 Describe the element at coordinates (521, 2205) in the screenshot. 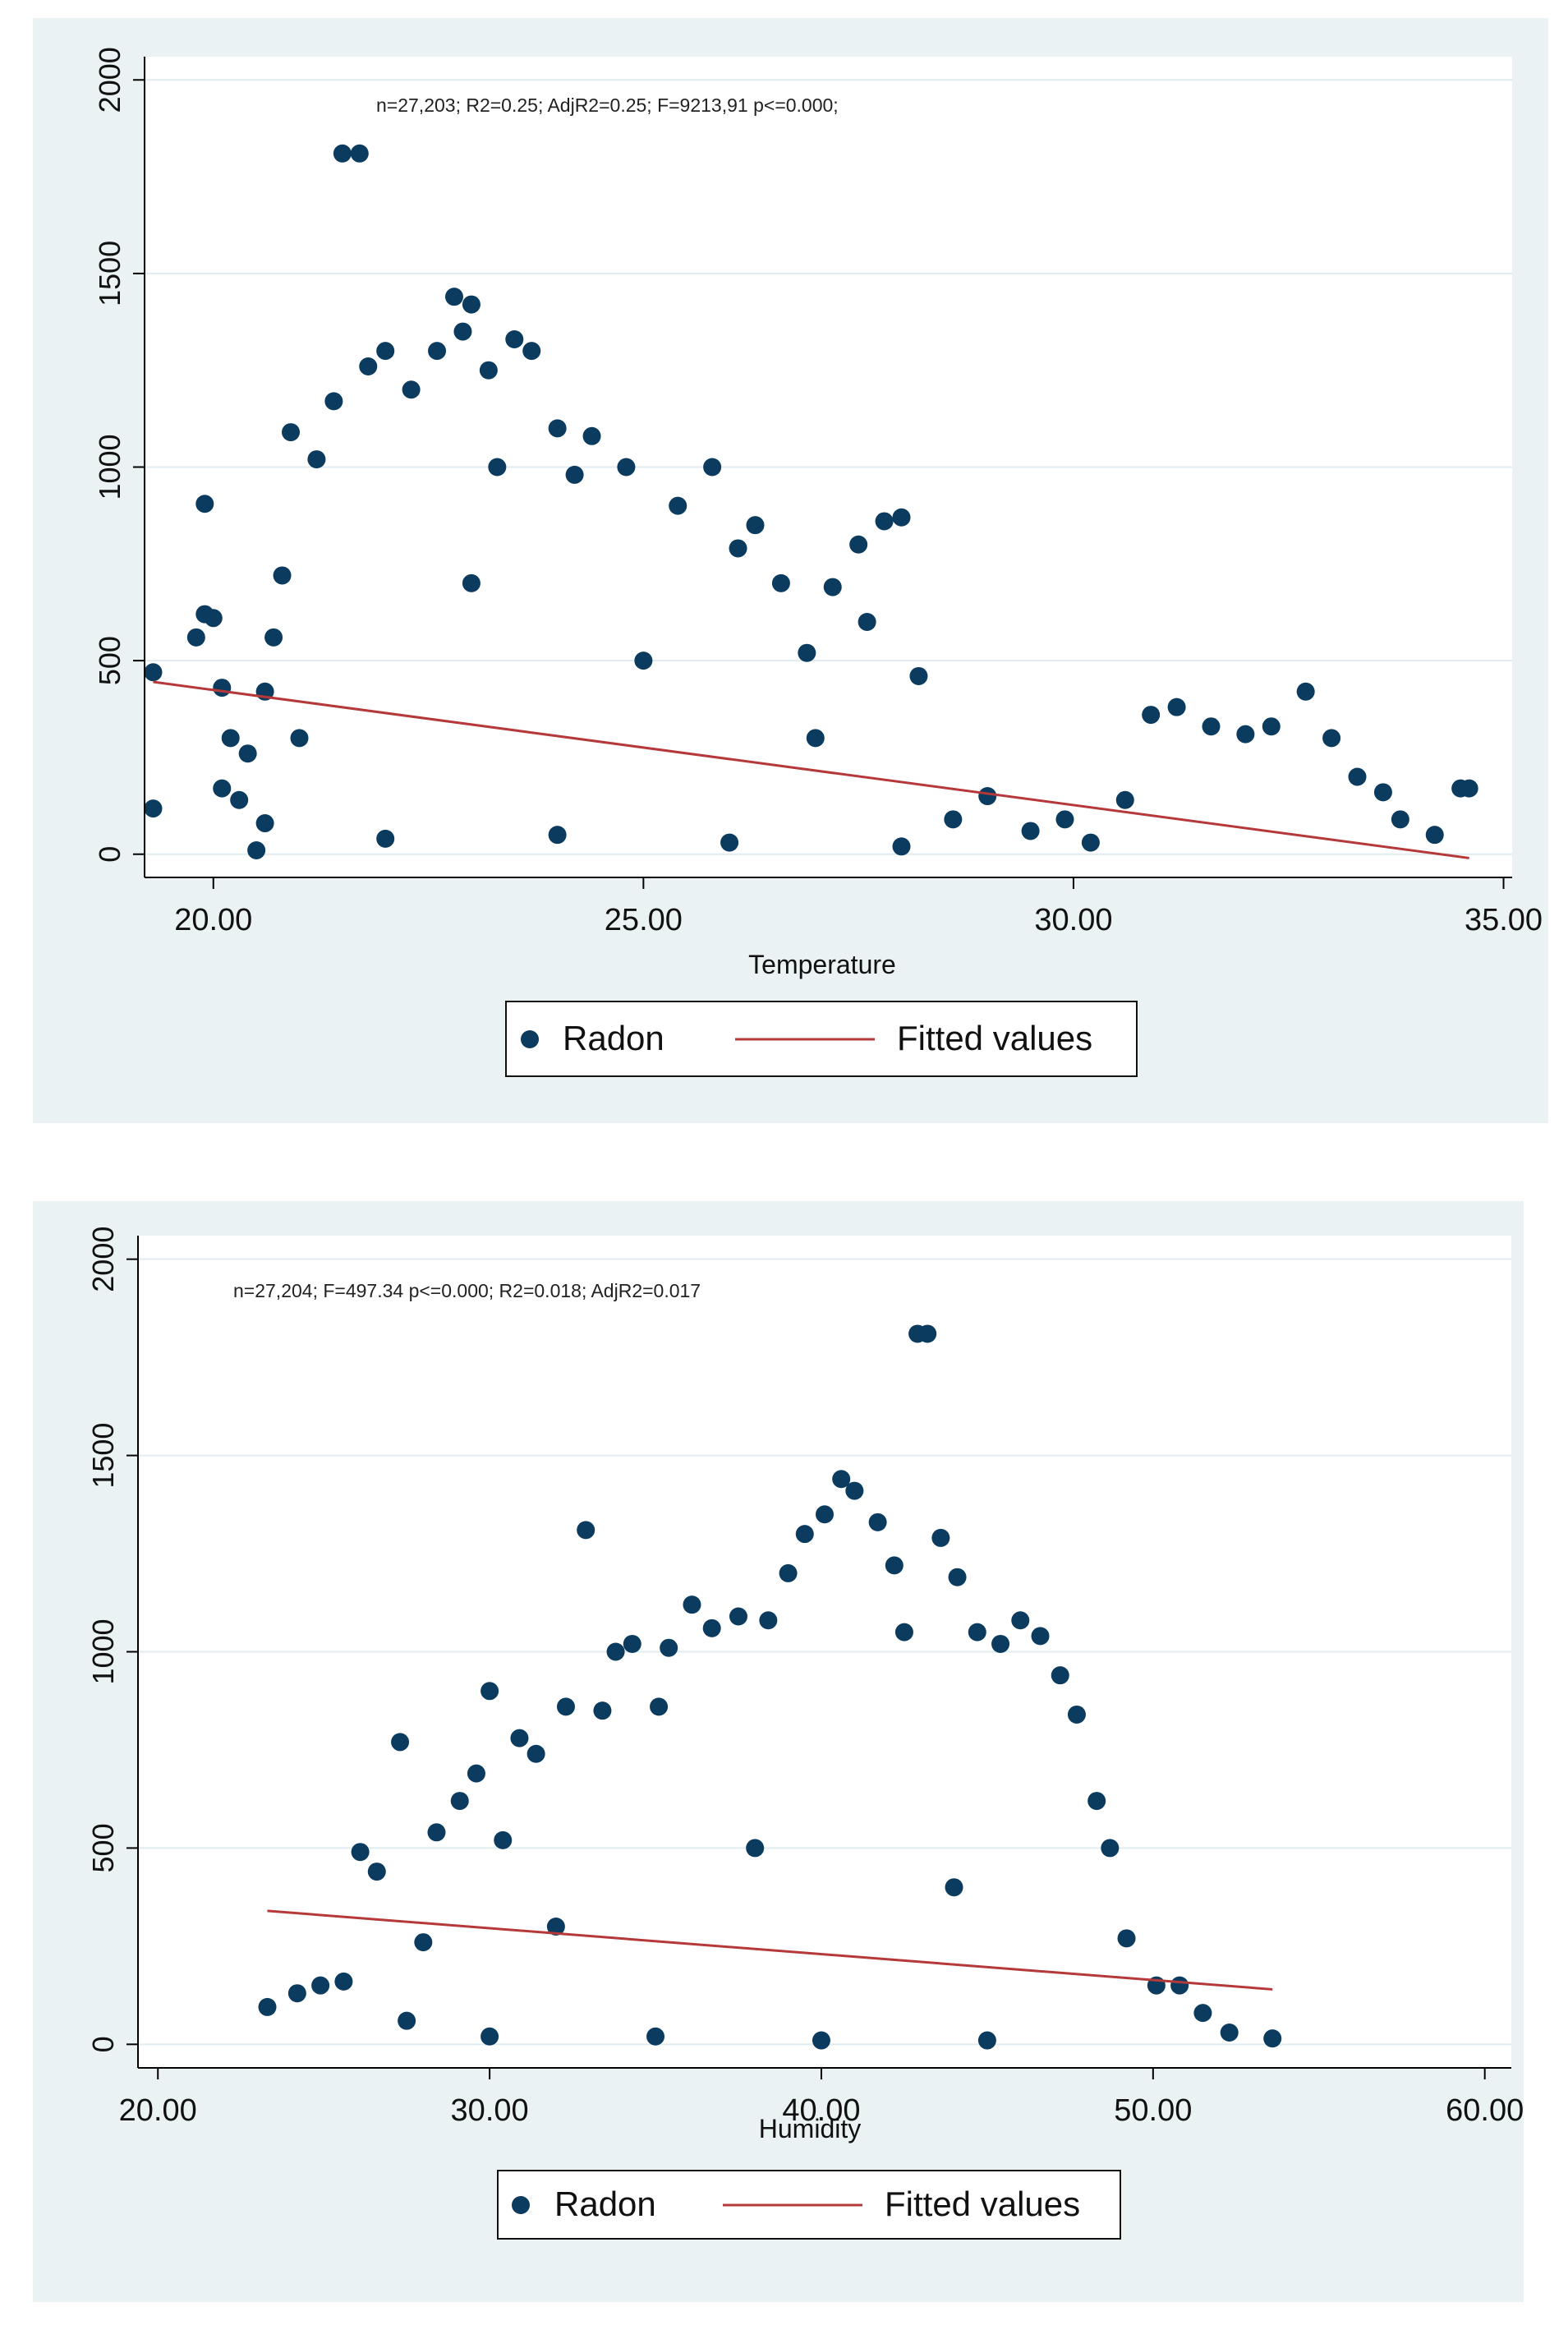

I see `legend-radon-marker` at that location.